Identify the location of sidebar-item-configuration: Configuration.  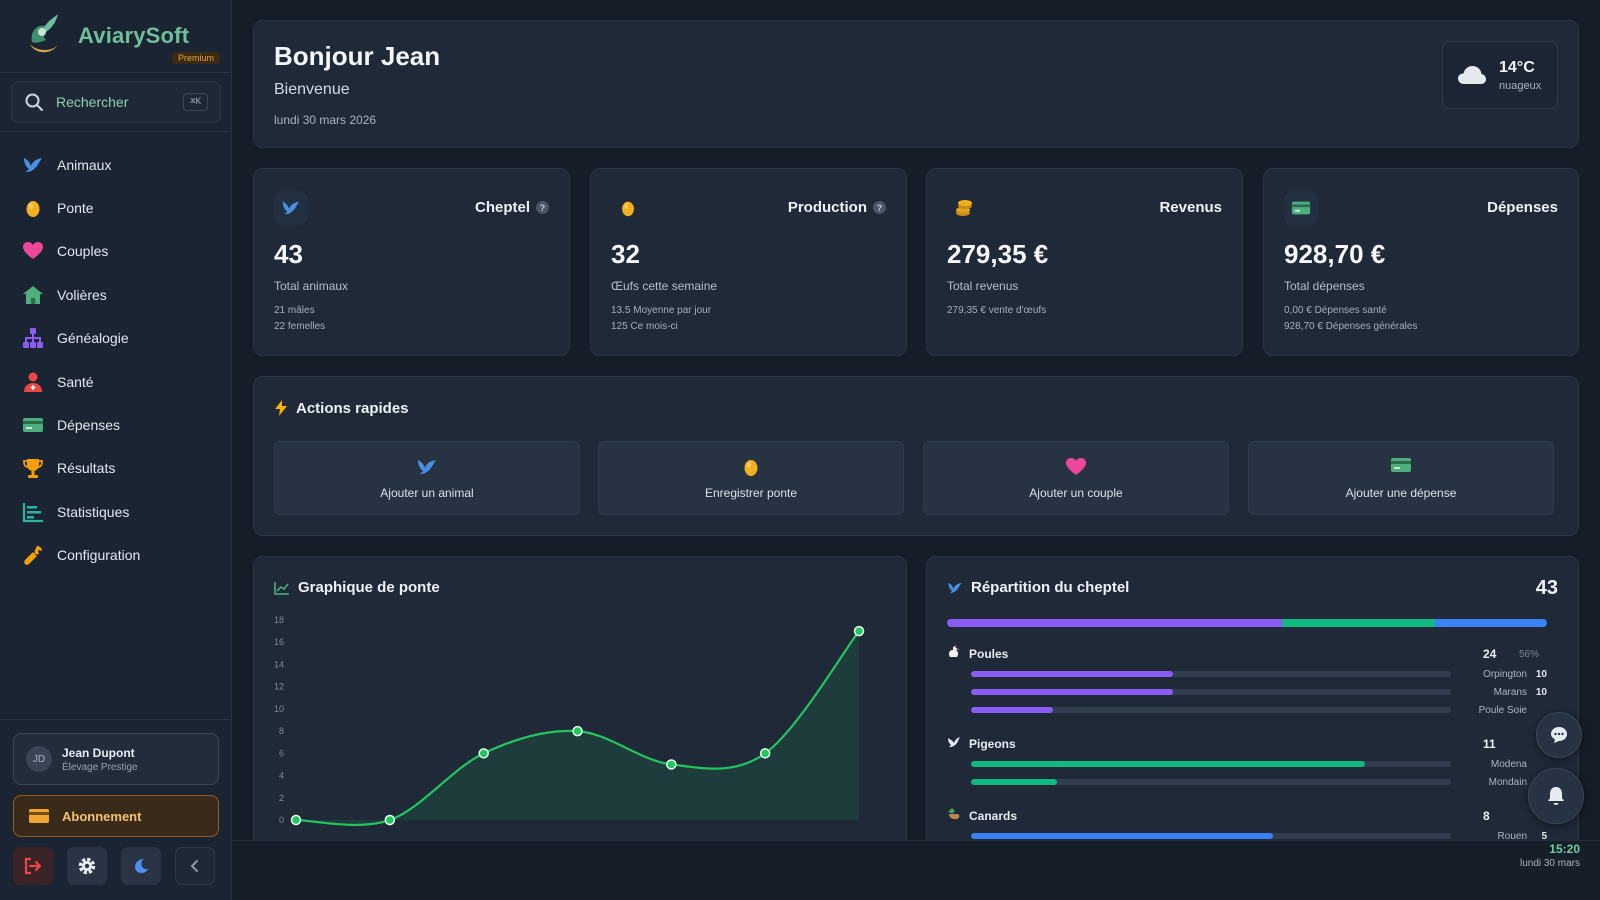
(116, 555).